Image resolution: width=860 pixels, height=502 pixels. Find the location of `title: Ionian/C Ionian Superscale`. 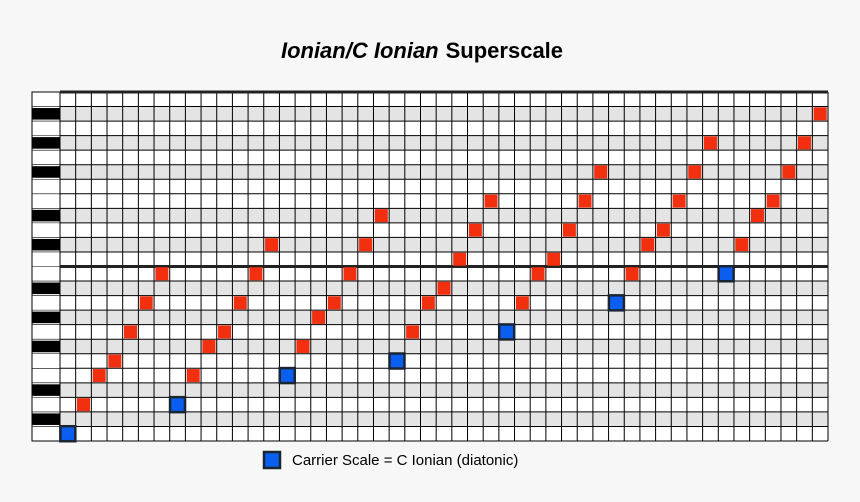

title: Ionian/C Ionian Superscale is located at coordinates (422, 50).